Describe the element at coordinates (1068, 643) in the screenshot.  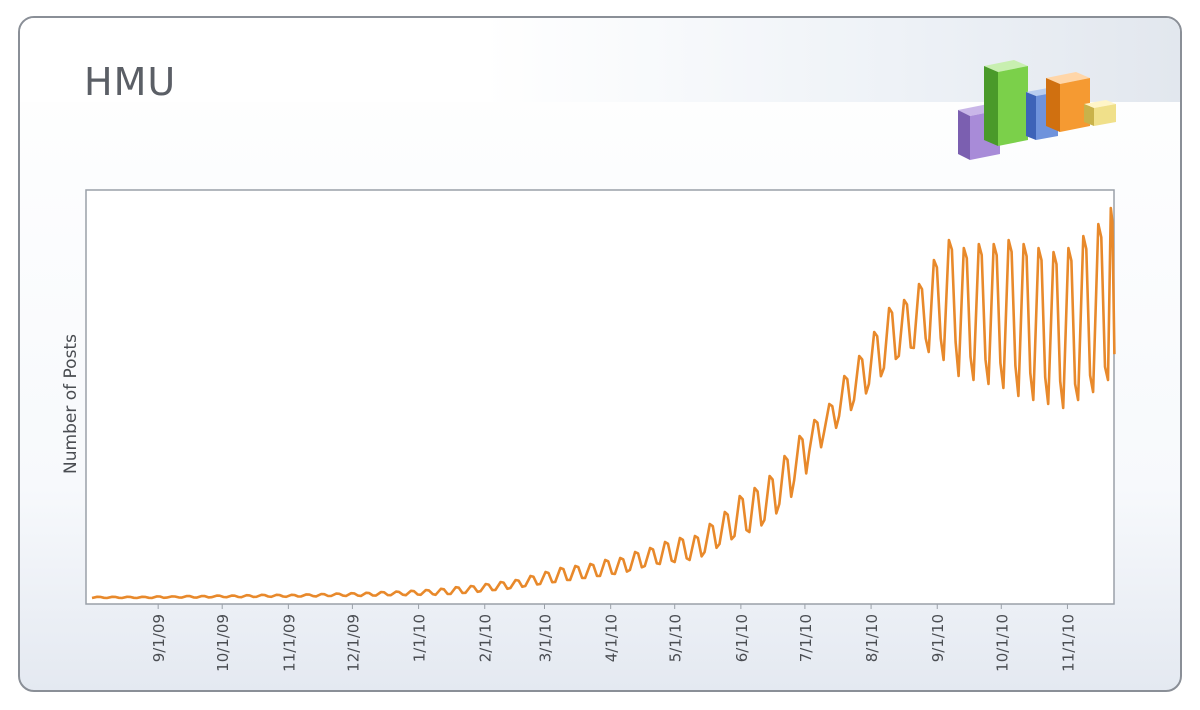
I see `x-tick-label: 11/1/10` at that location.